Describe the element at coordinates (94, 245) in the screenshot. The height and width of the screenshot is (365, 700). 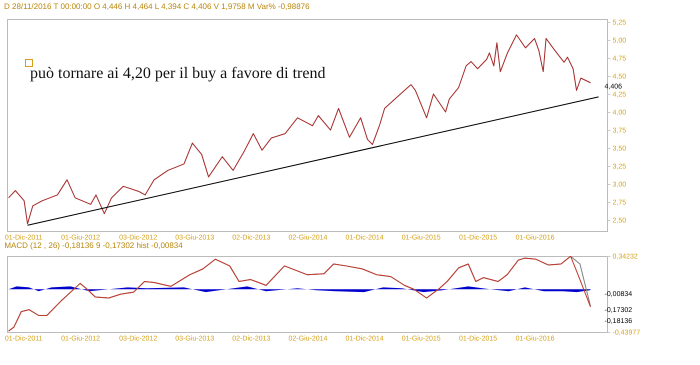
I see `chart-title: MACD (12 , 26) -0,18136 9 -0,17302 hist -0,00834` at that location.